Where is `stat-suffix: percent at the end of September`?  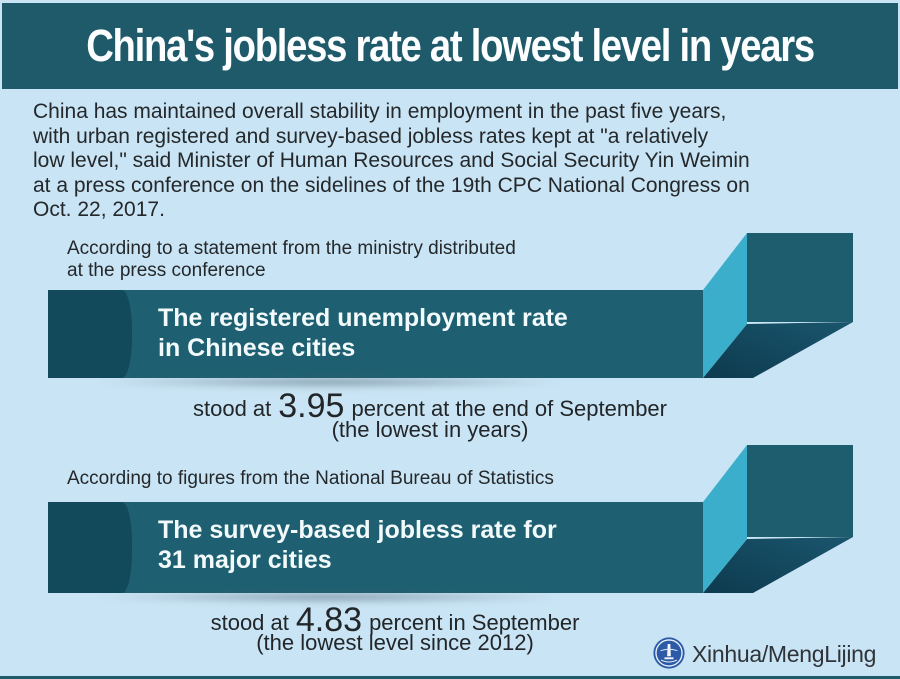
stat-suffix: percent at the end of September is located at coordinates (509, 408).